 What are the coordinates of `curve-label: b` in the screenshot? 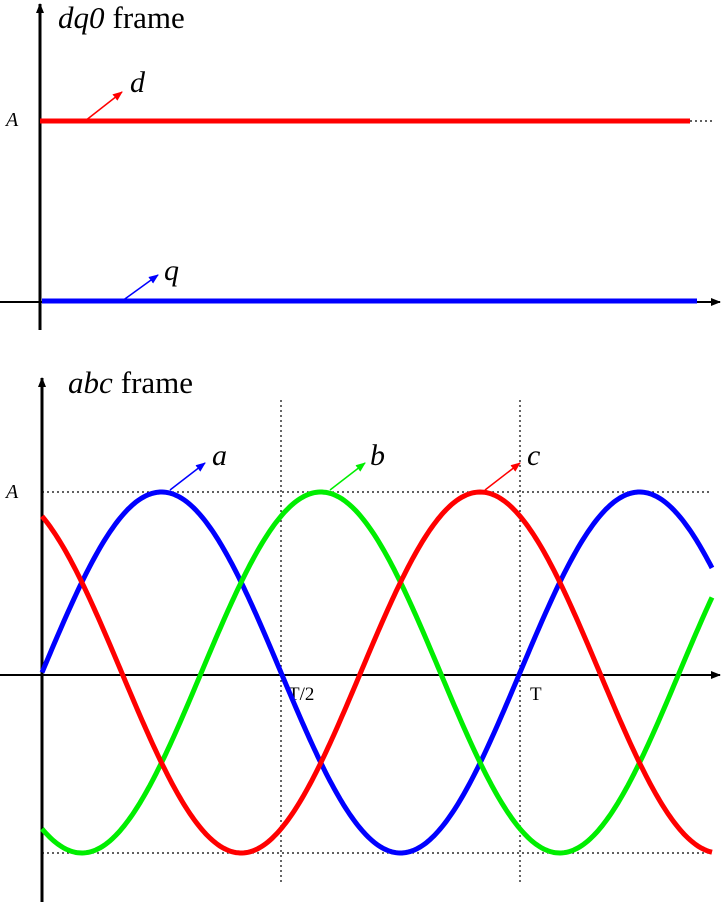 It's located at (377, 455).